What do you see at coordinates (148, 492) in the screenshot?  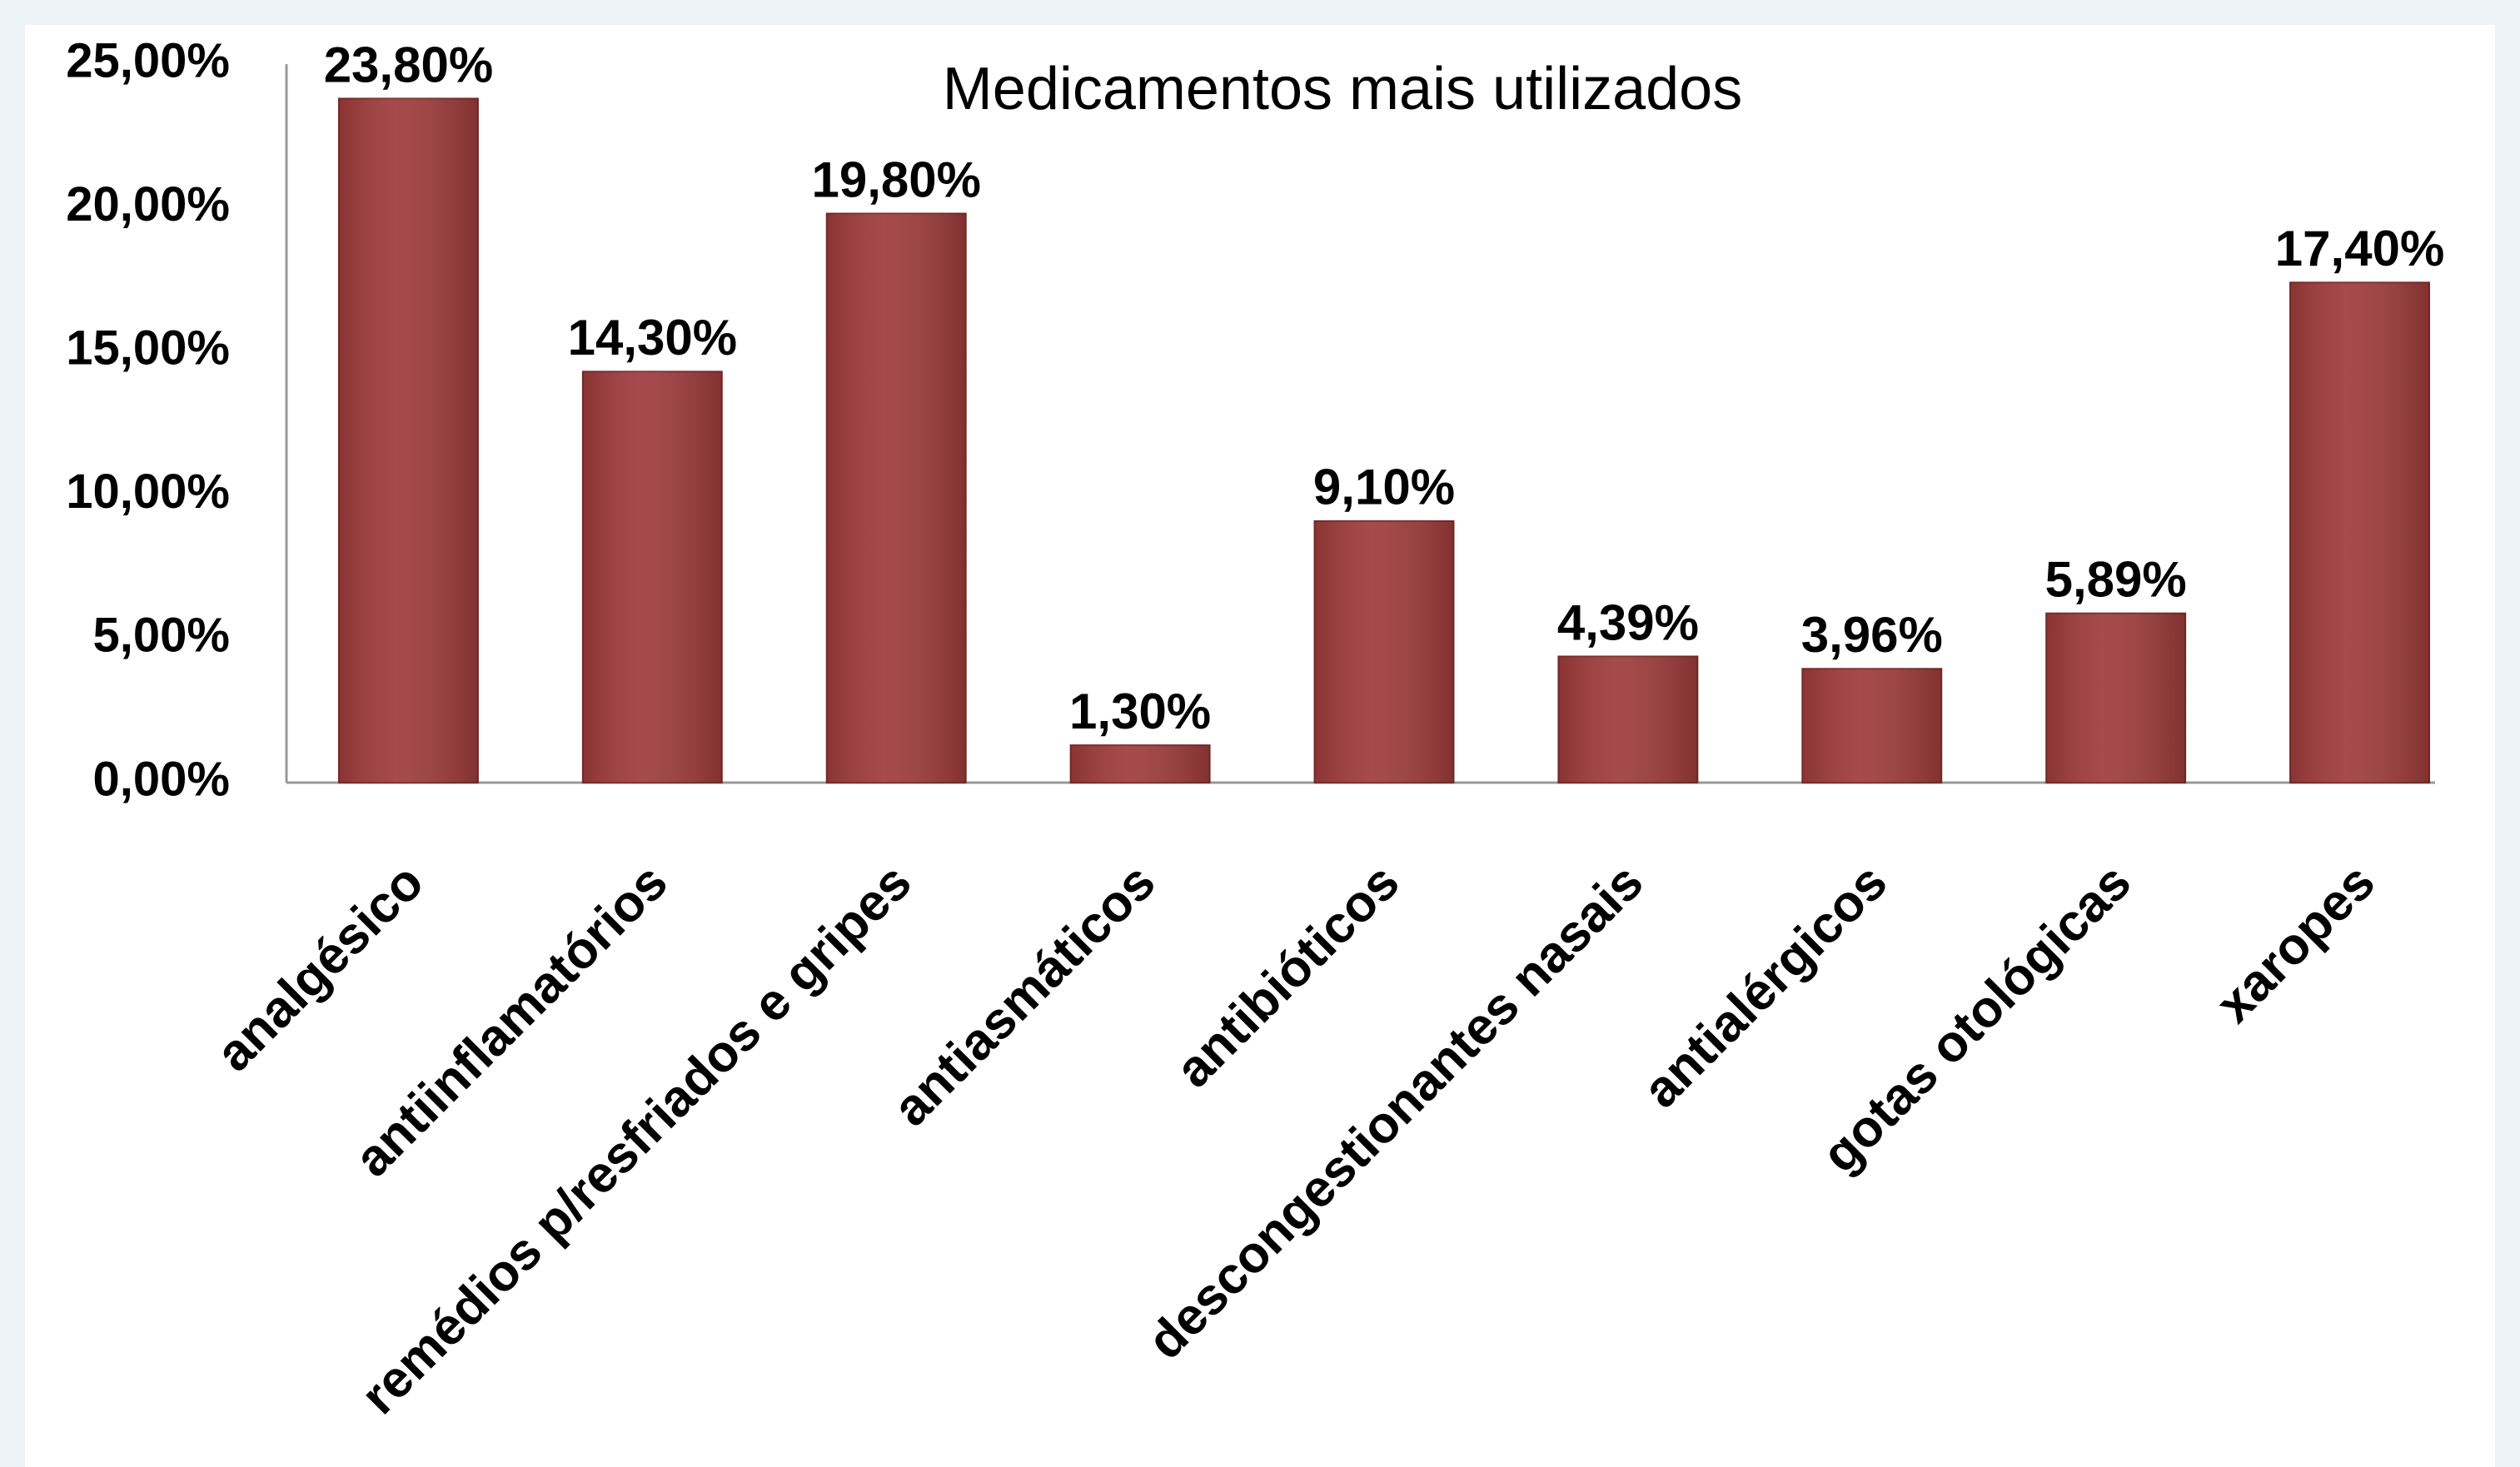 I see `y-tick-label: 10,00%` at bounding box center [148, 492].